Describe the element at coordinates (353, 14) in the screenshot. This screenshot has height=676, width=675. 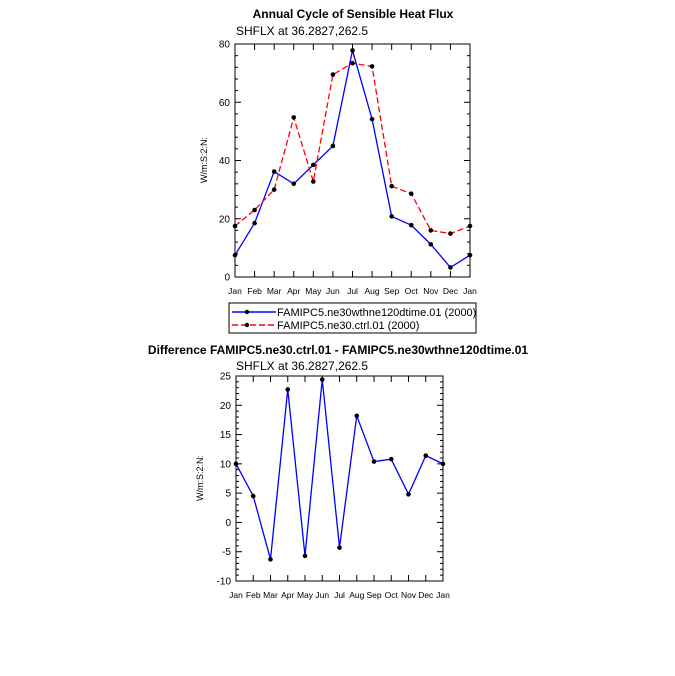
I see `chart1-title: Annual Cycle of Sensible Heat Flux` at that location.